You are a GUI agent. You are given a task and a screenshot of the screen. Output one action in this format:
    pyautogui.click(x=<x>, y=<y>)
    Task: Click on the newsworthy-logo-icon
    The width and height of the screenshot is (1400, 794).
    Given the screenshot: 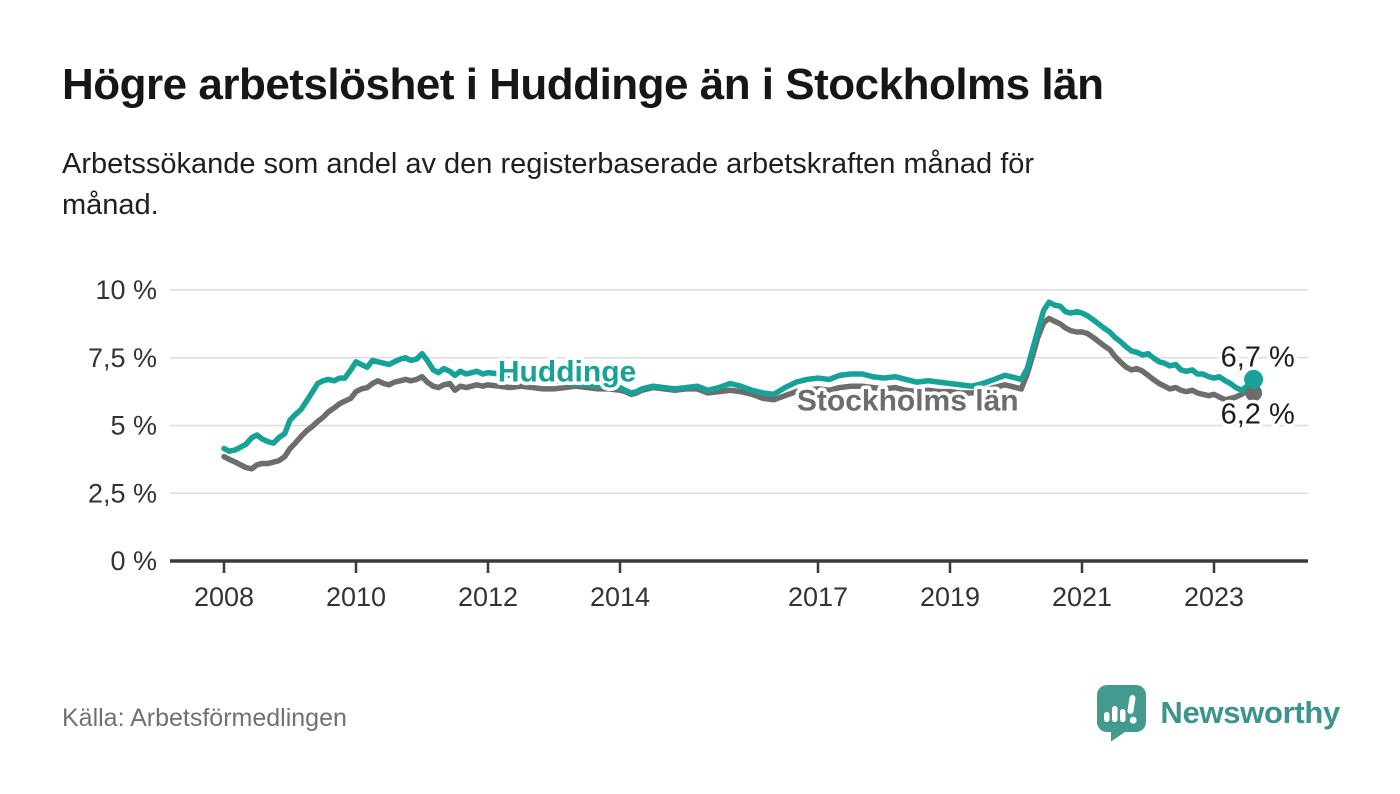 What is the action you would take?
    pyautogui.click(x=1122, y=713)
    